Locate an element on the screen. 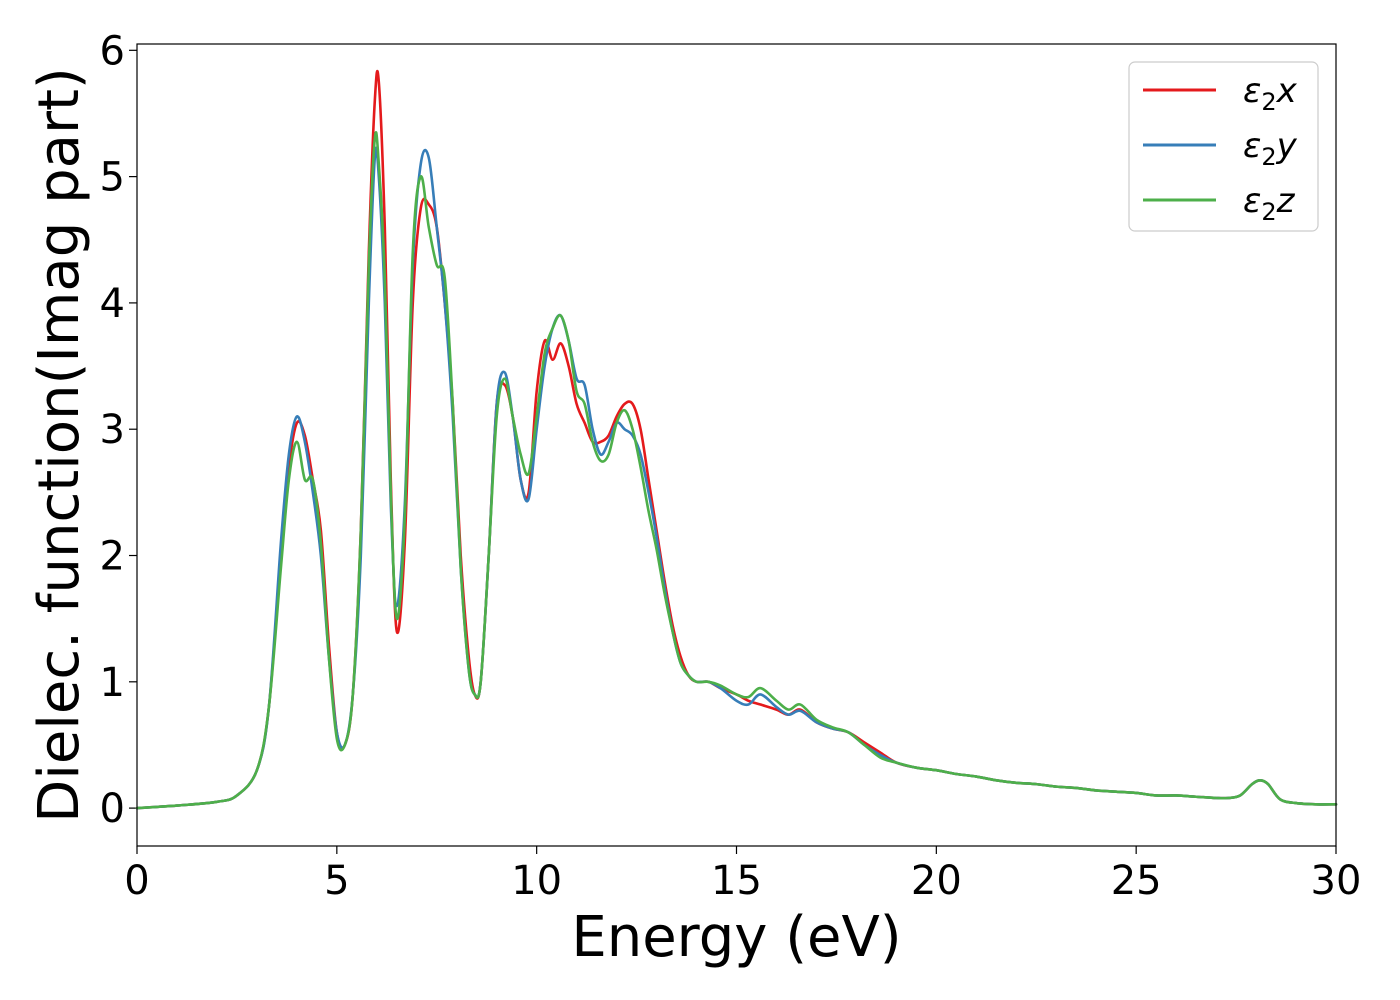  x-tick-label: 10 is located at coordinates (536, 881).